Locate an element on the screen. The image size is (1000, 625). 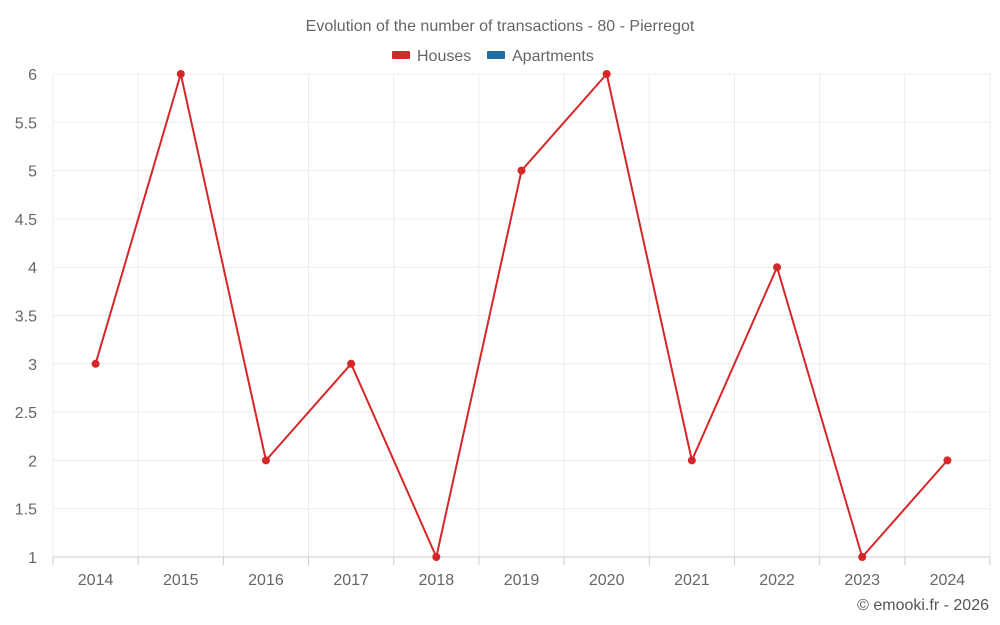
legend-label-houses: Houses is located at coordinates (444, 56).